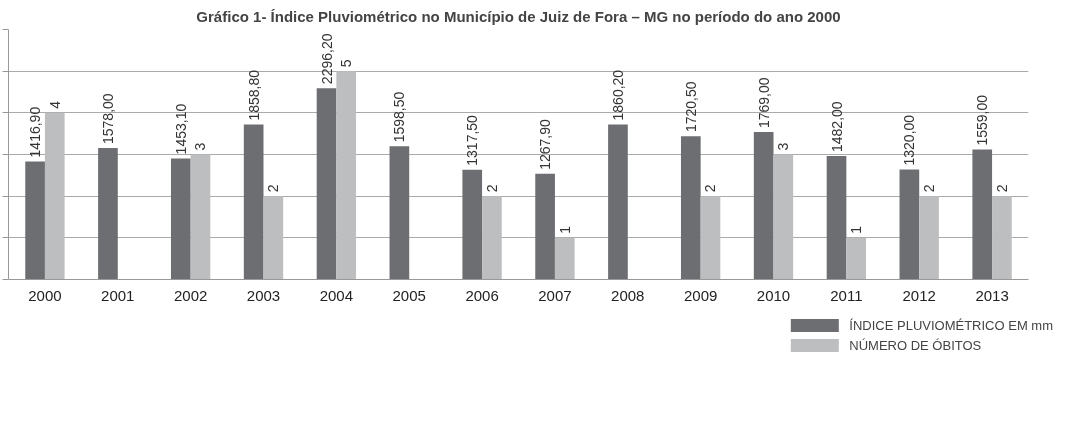  Describe the element at coordinates (118, 295) in the screenshot. I see `x-tick-label: 2001` at that location.